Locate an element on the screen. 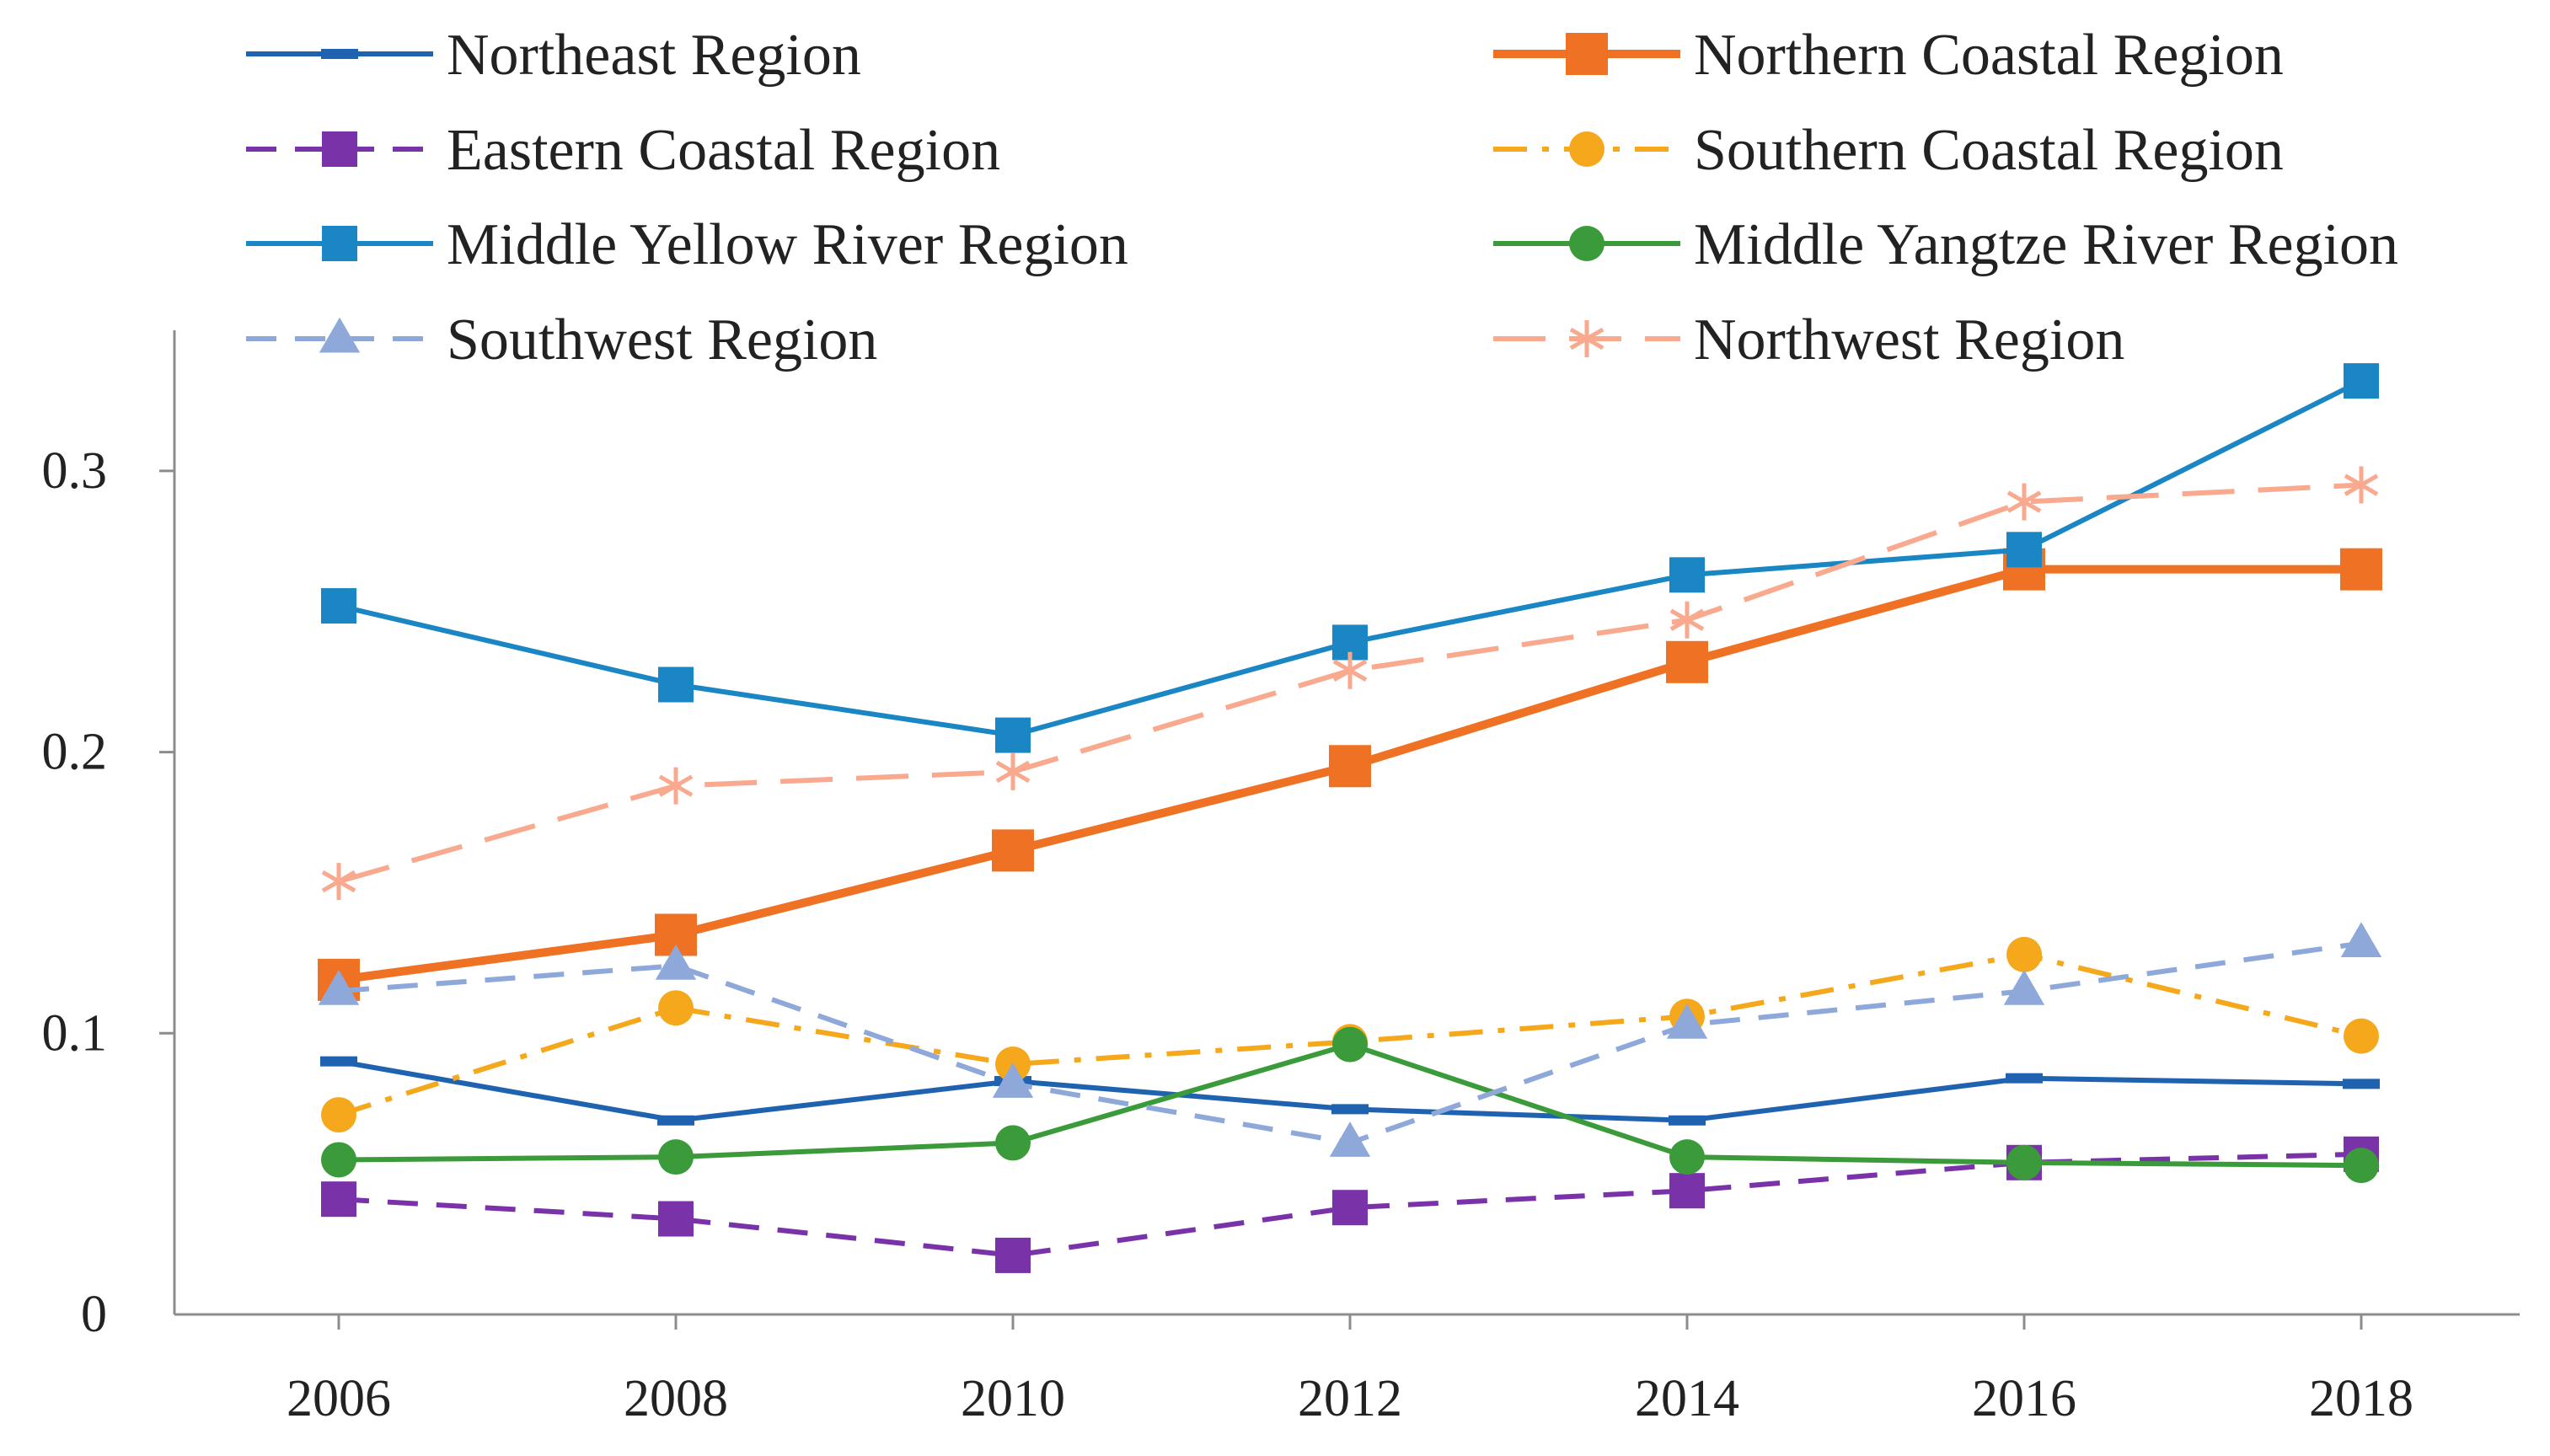 The height and width of the screenshot is (1456, 2550). series-southwest-region is located at coordinates (1350, 1039).